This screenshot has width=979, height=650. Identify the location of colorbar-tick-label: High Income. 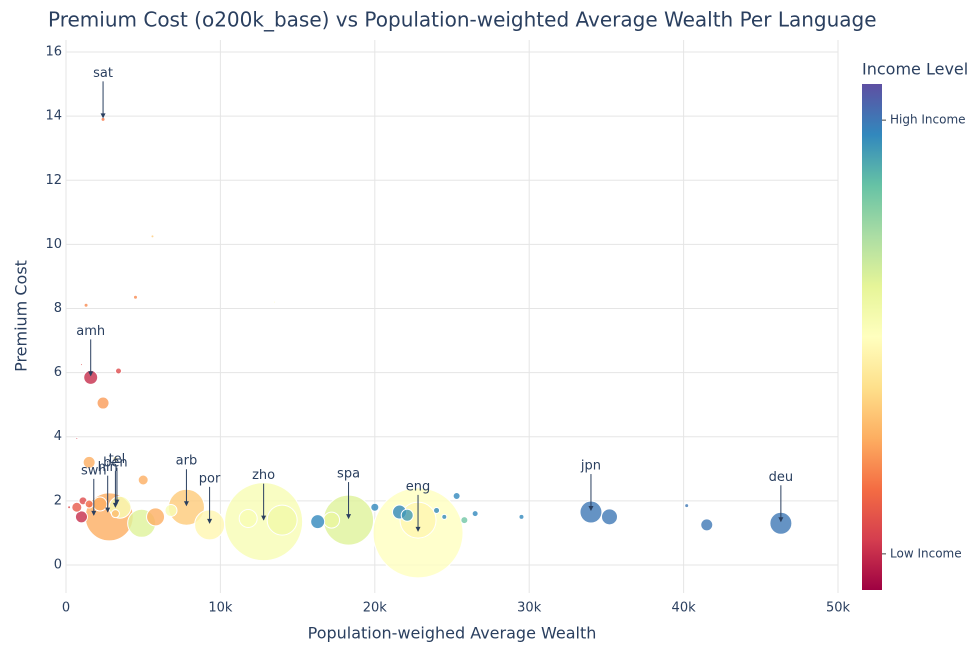
(928, 120).